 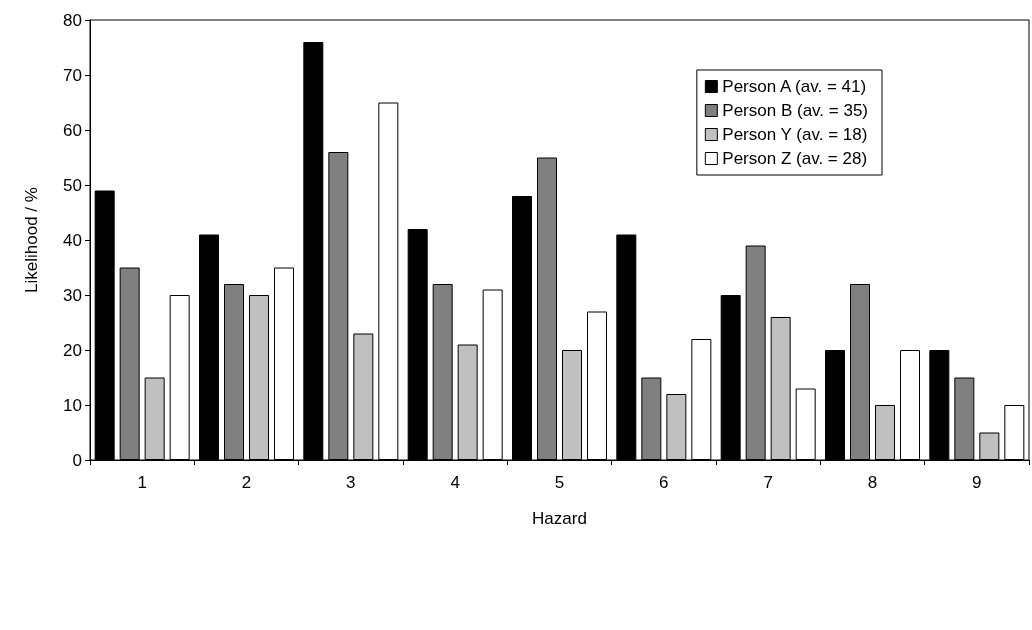 I want to click on x-tick-label: 2, so click(x=246, y=482).